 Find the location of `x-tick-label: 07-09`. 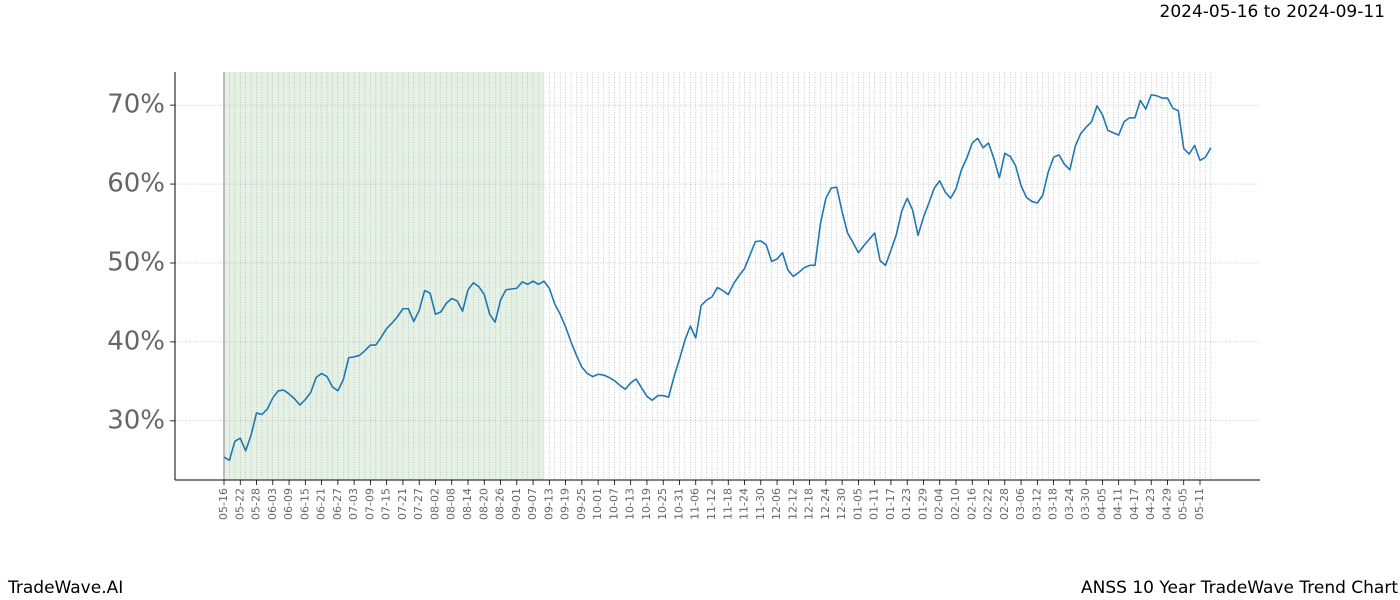

x-tick-label: 07-09 is located at coordinates (369, 504).